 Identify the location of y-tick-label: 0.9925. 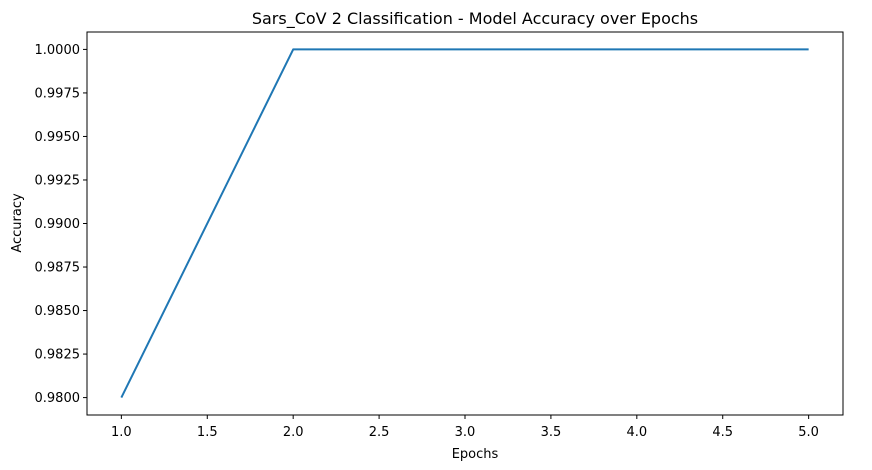
(58, 180).